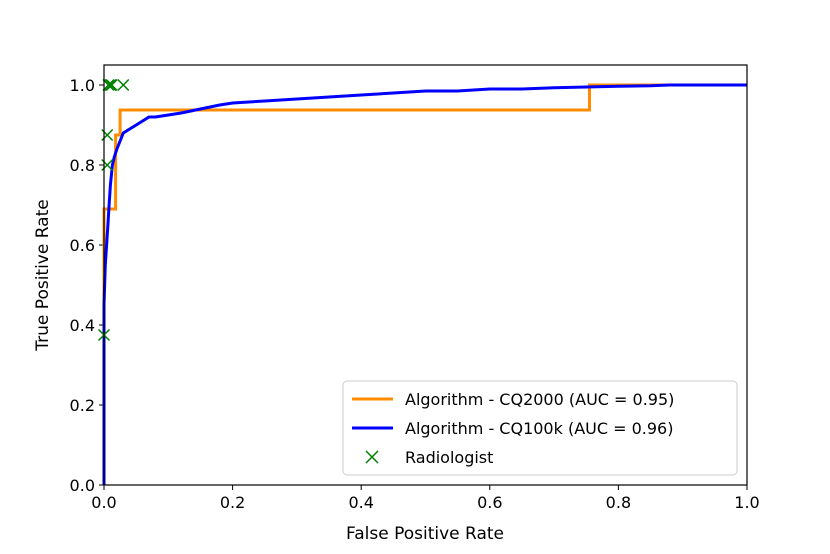  I want to click on x-tick-label: 1.0, so click(746, 502).